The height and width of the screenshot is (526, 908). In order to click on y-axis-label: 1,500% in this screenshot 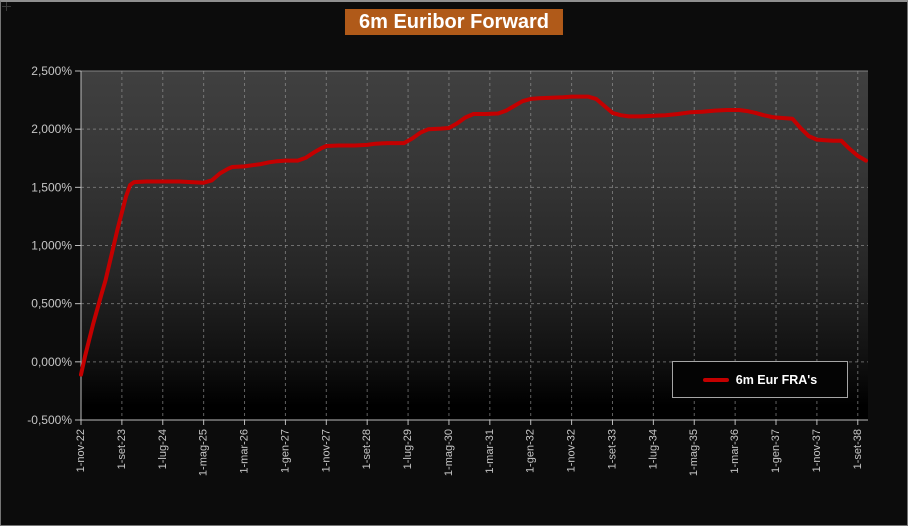, I will do `click(51, 187)`.